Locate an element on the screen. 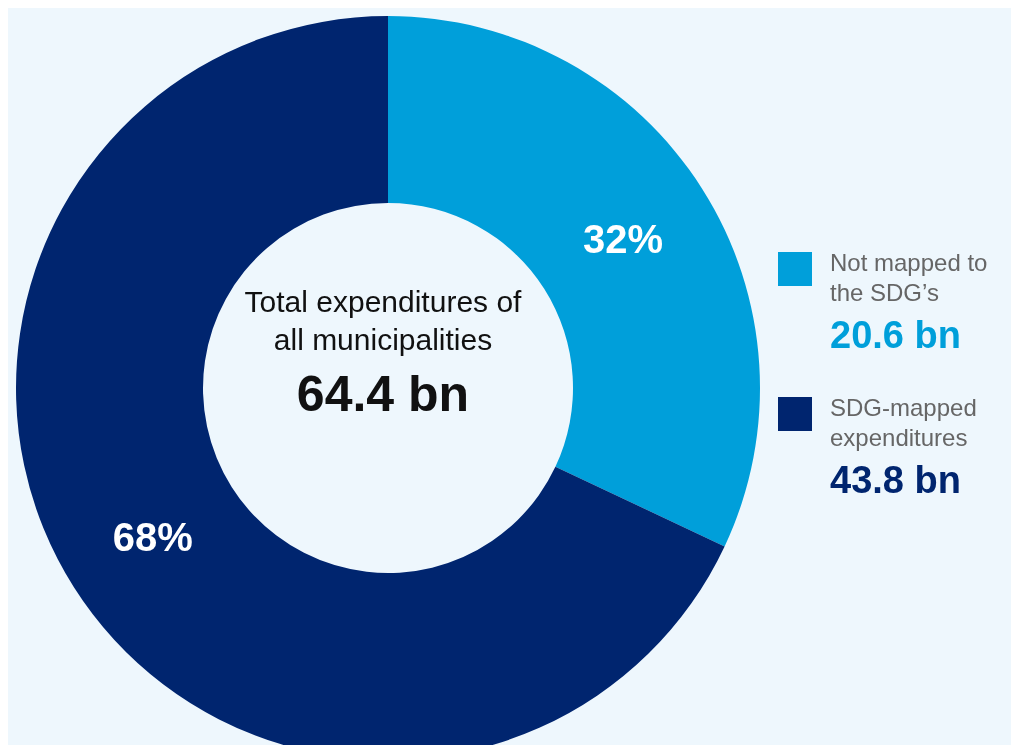  text: Total expenditures of all municipalities is located at coordinates (383, 321).